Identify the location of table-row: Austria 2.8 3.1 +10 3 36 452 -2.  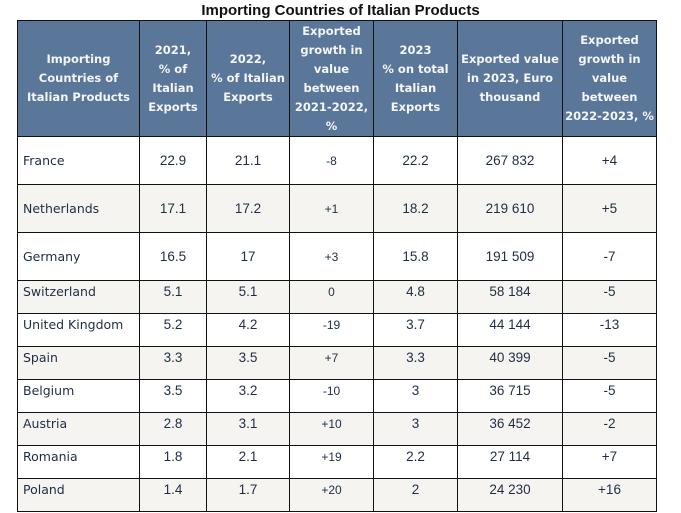
(337, 429).